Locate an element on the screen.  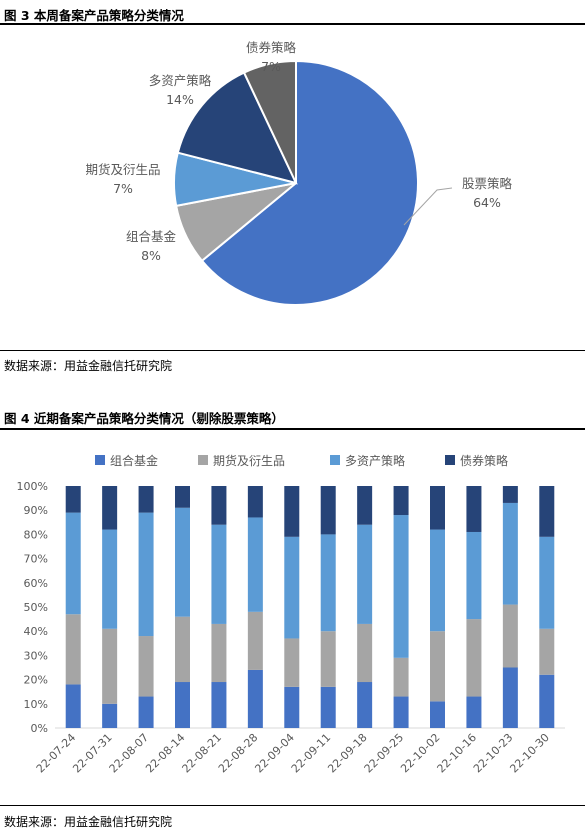
pie-slice-percent: 8% is located at coordinates (151, 255).